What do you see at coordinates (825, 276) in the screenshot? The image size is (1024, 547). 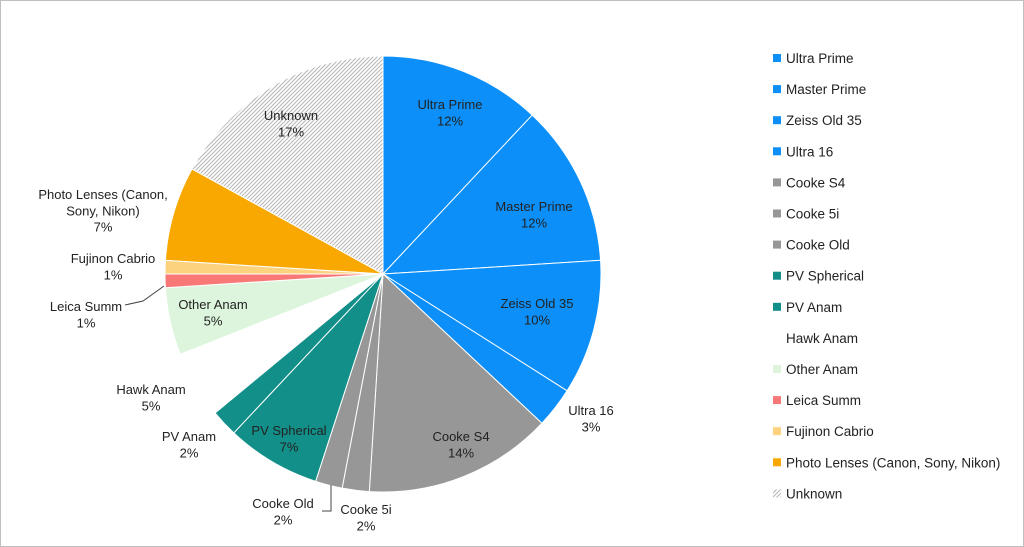 I see `legend-label-pv-spherical: PV Spherical` at bounding box center [825, 276].